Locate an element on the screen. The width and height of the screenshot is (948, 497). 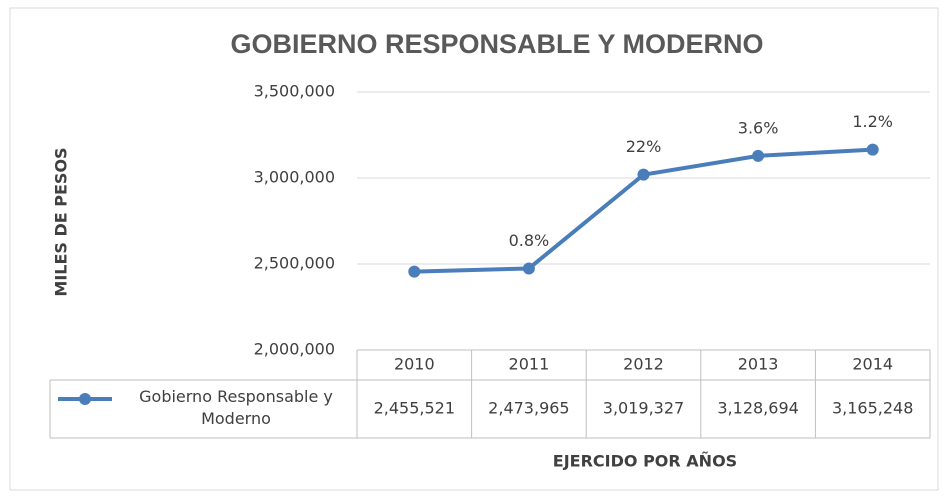
legend-marker is located at coordinates (85, 399).